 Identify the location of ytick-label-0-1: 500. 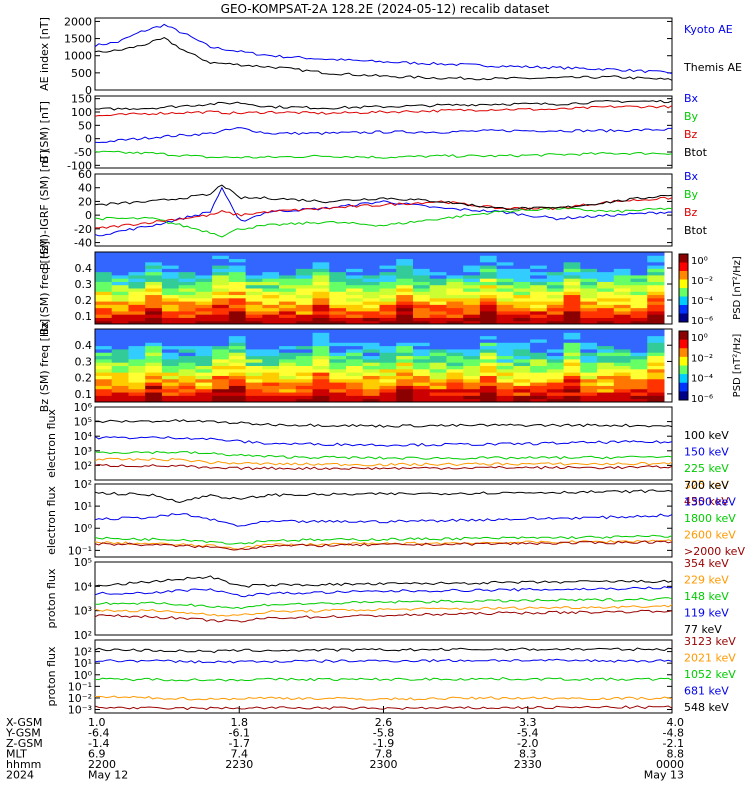
(81, 73).